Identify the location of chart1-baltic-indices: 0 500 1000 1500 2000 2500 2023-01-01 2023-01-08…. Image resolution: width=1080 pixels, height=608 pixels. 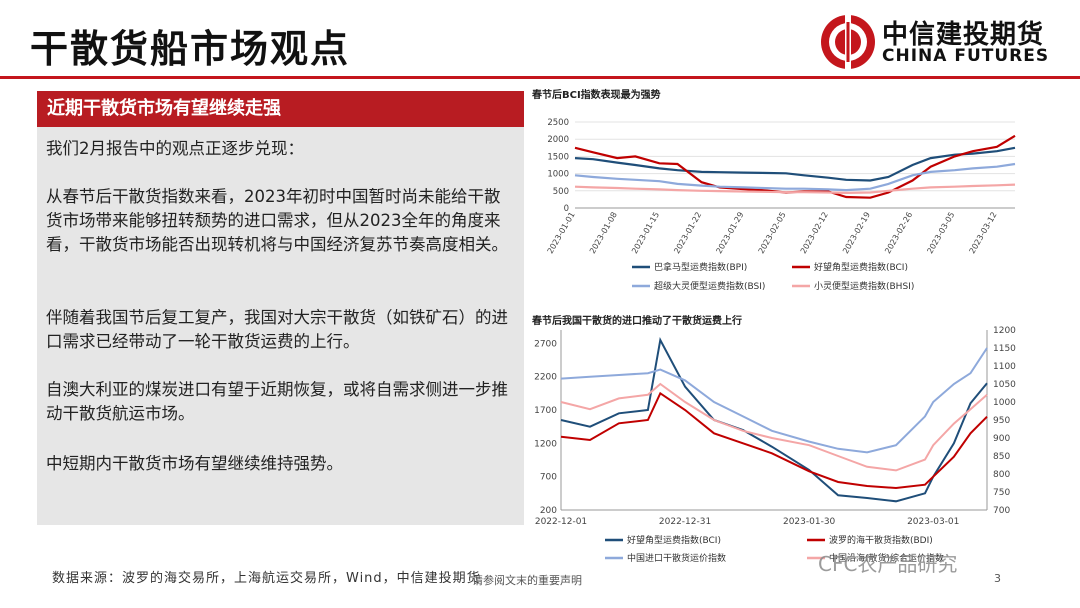
(781, 205).